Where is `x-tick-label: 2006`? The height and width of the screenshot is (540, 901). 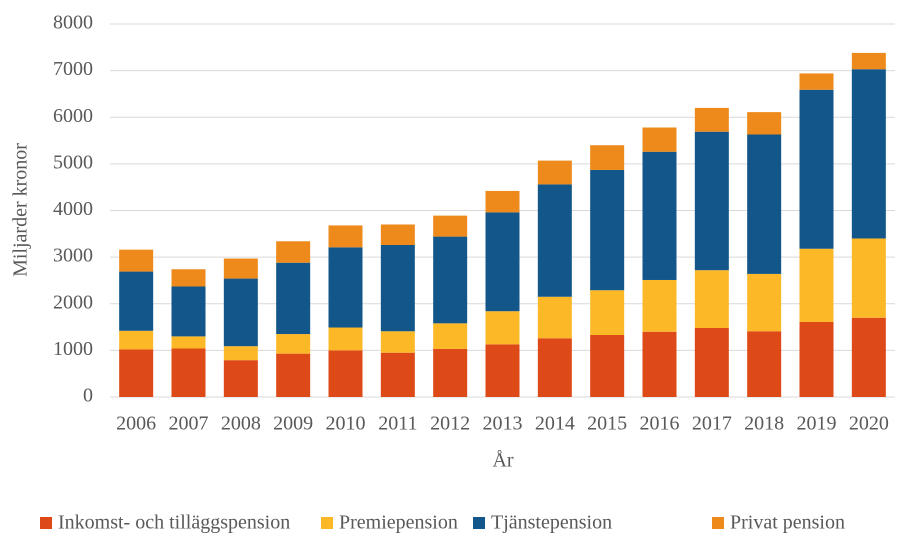
x-tick-label: 2006 is located at coordinates (136, 424).